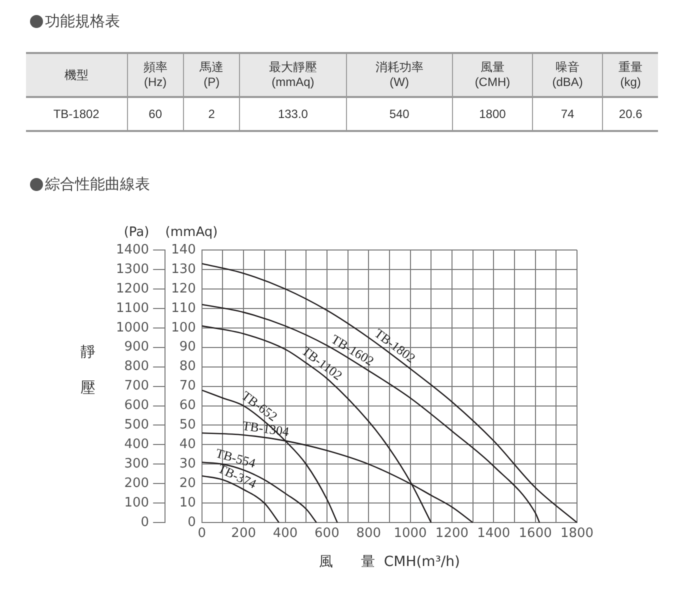 Image resolution: width=695 pixels, height=589 pixels. What do you see at coordinates (327, 533) in the screenshot?
I see `x-tick-label: 600` at bounding box center [327, 533].